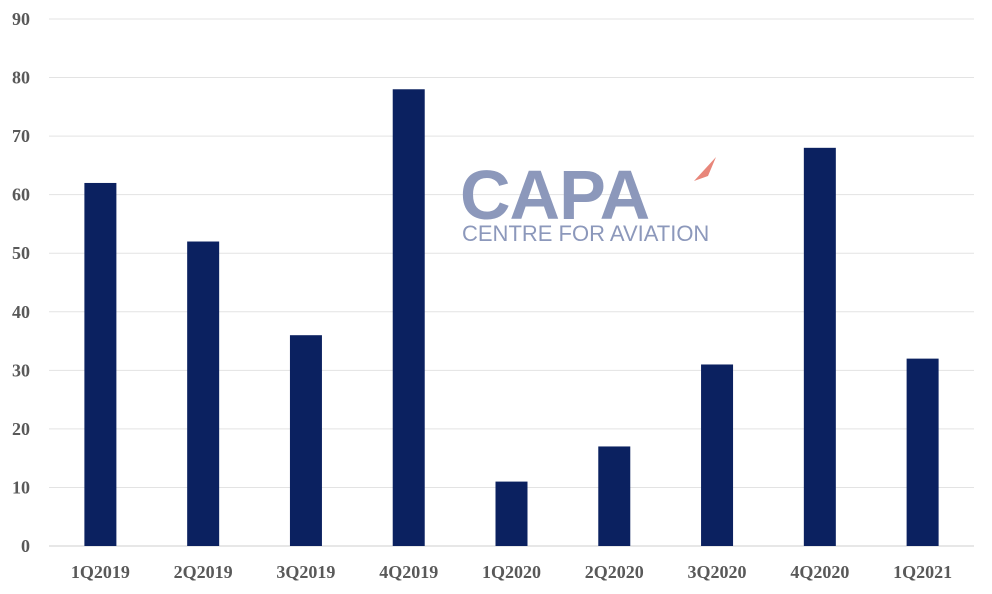  Describe the element at coordinates (922, 452) in the screenshot. I see `bar-1Q2021` at that location.